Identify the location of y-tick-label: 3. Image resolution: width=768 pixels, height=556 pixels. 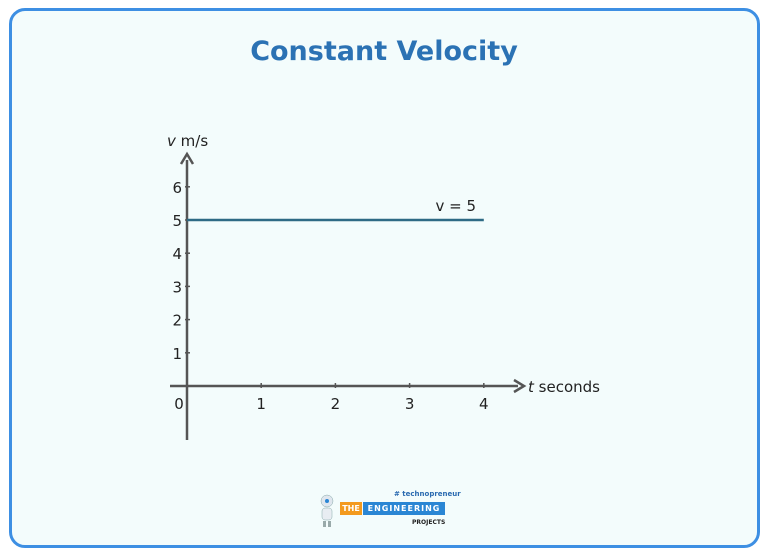
(177, 287).